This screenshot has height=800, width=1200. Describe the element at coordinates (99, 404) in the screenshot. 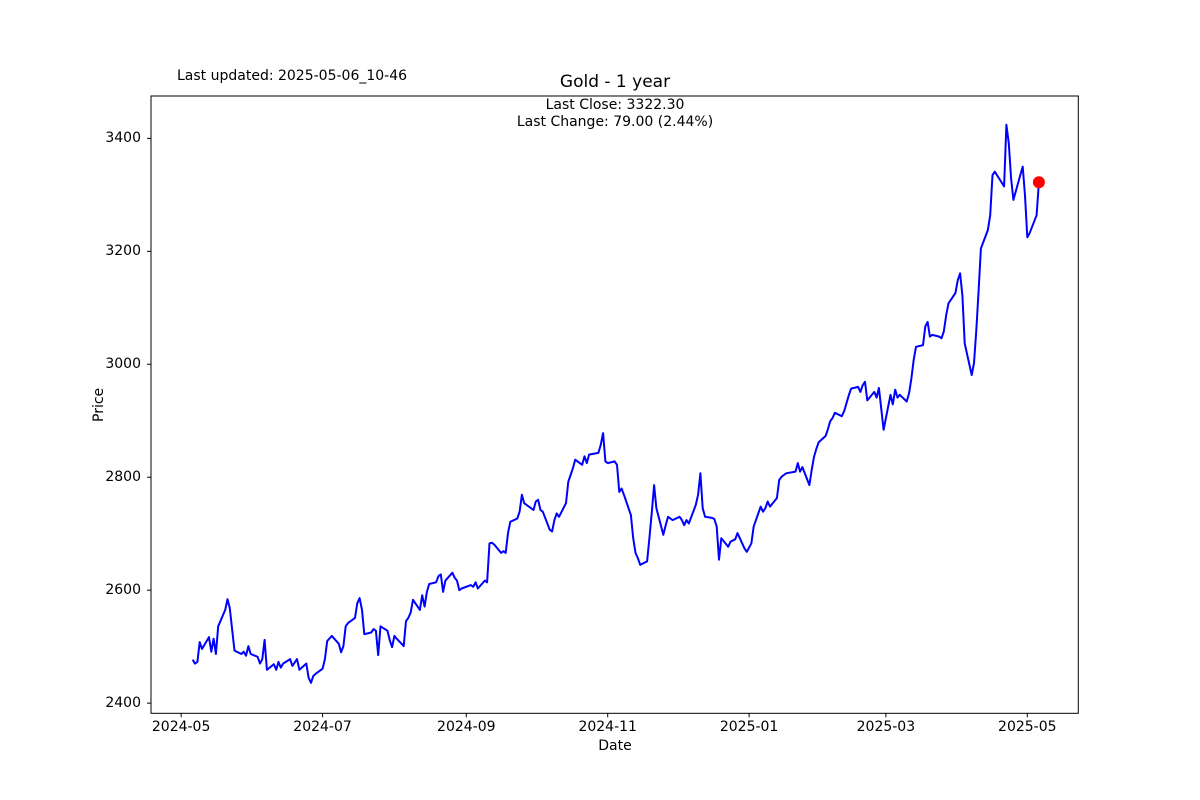

I see `y-axis-label: Price` at that location.